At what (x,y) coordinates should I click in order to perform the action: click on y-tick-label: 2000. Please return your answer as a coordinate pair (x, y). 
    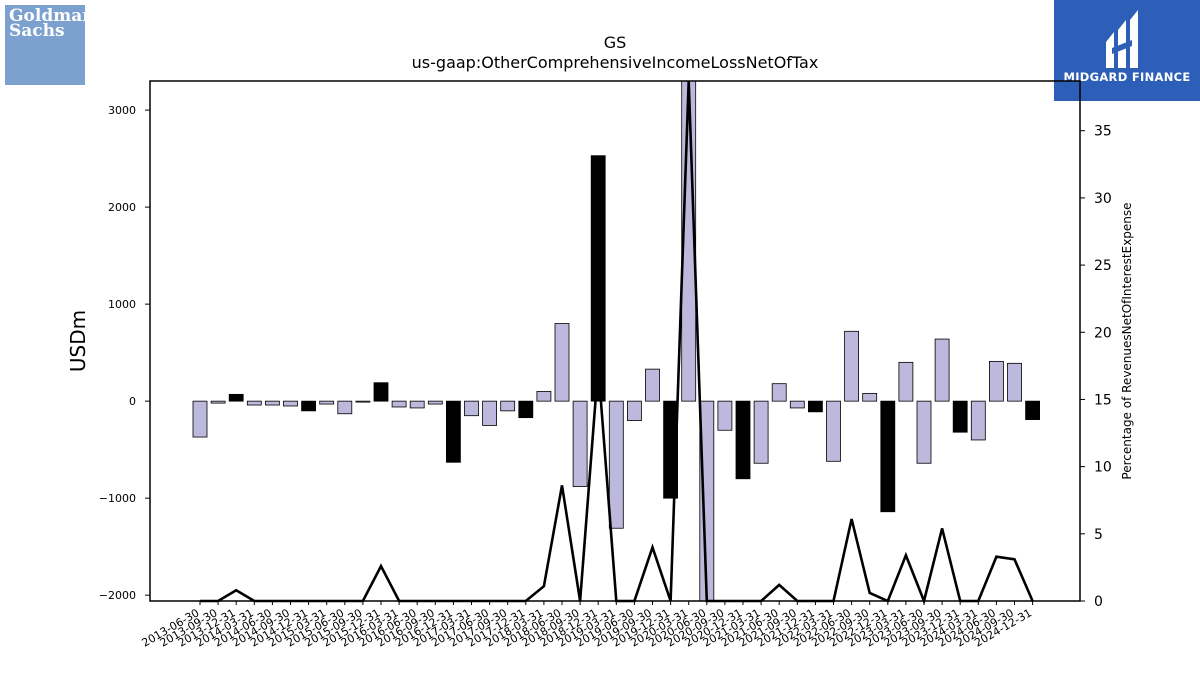
    Looking at the image, I should click on (122, 207).